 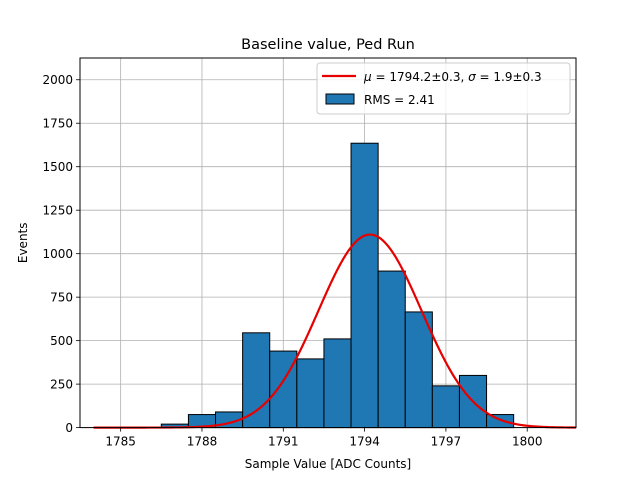 I want to click on sigma-symbol: σ, so click(x=472, y=77).